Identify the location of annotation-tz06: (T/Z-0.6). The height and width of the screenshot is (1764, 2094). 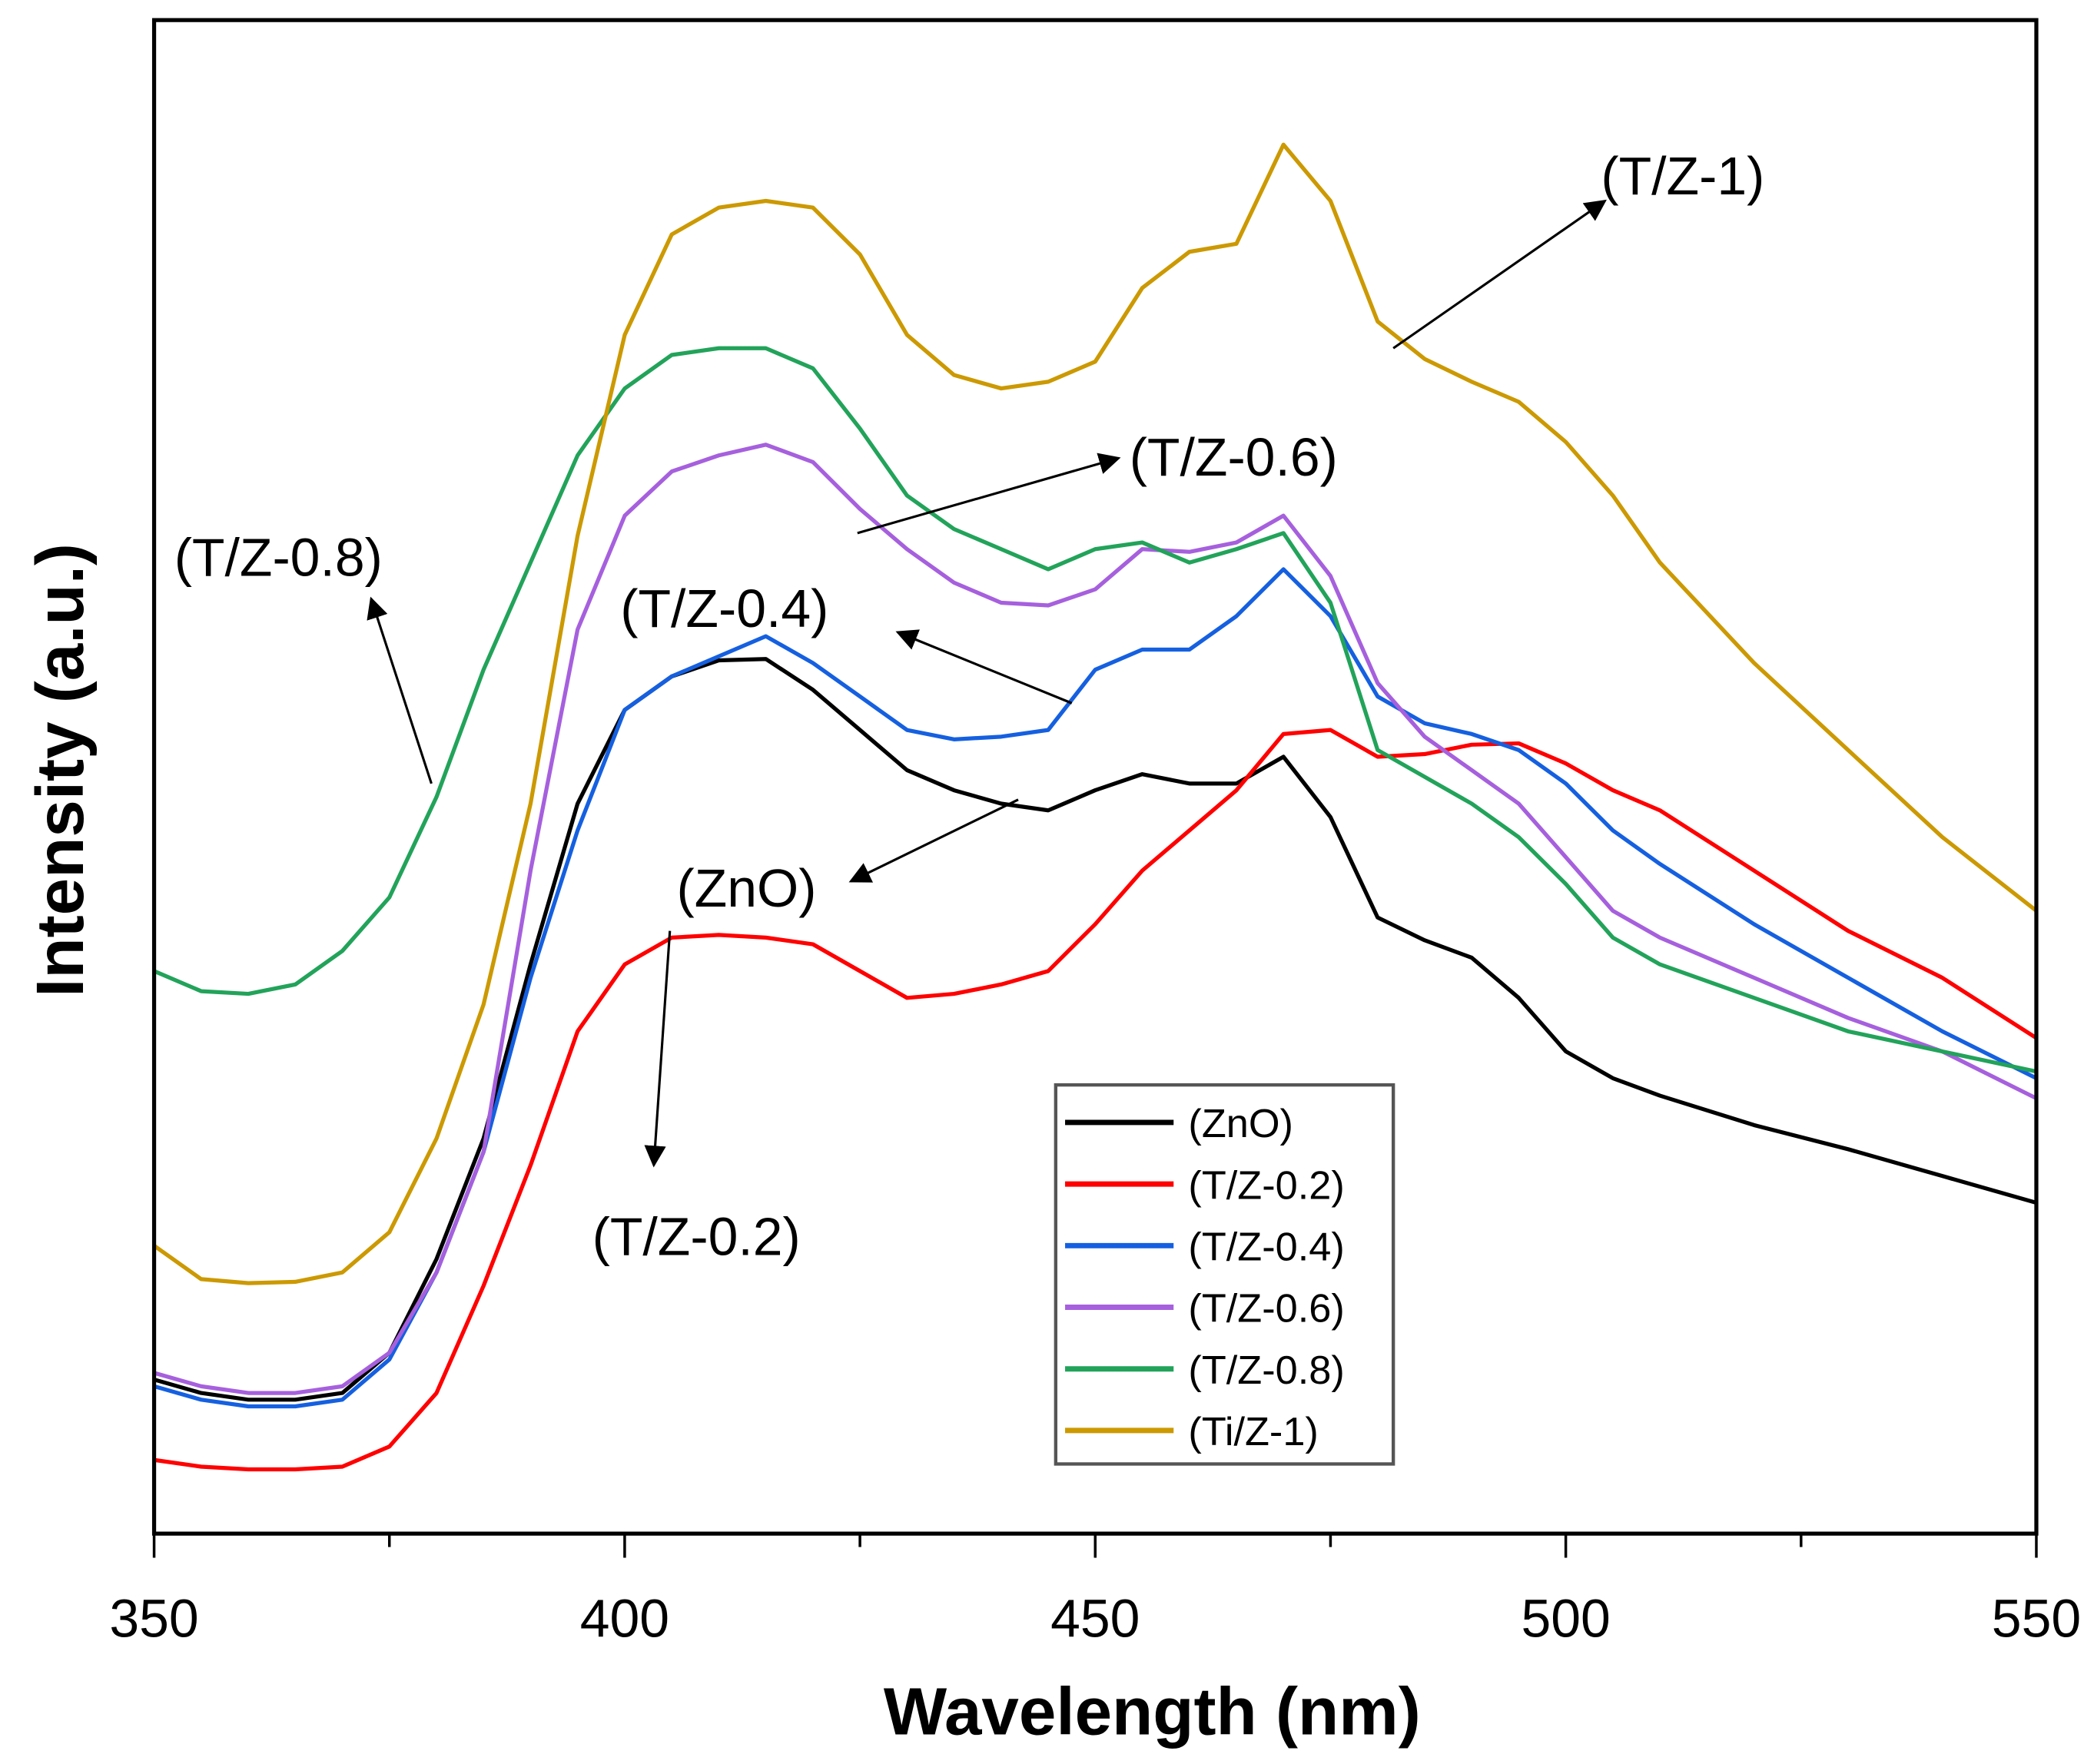
(1234, 457).